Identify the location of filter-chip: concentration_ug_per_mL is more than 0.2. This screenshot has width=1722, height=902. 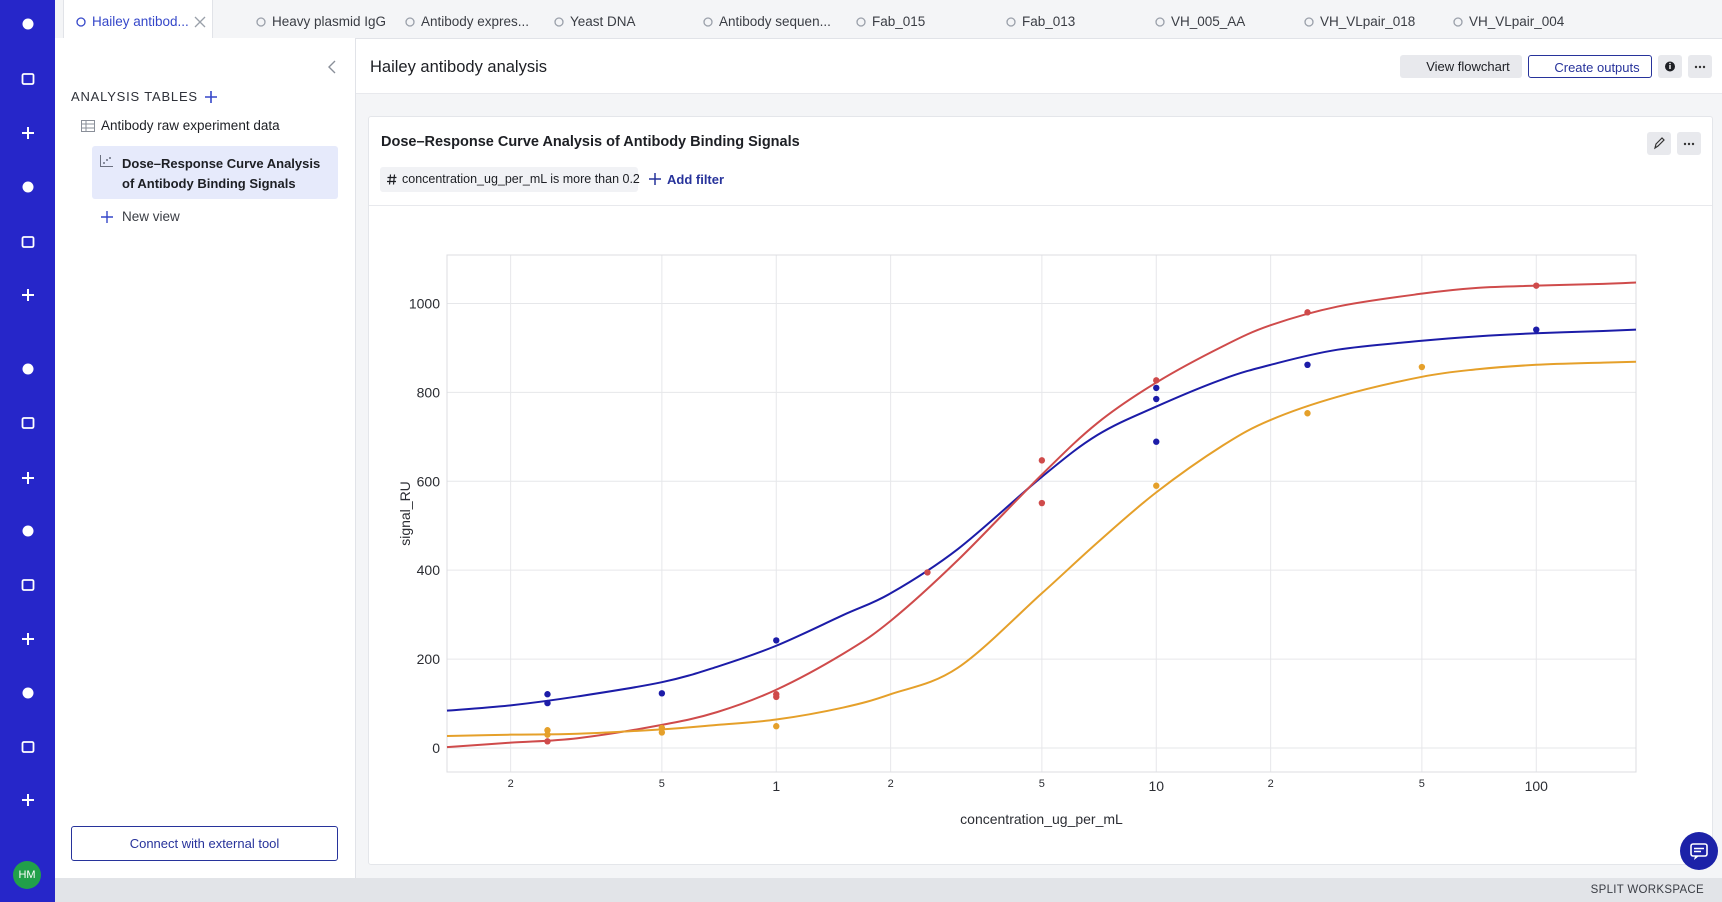
(510, 179).